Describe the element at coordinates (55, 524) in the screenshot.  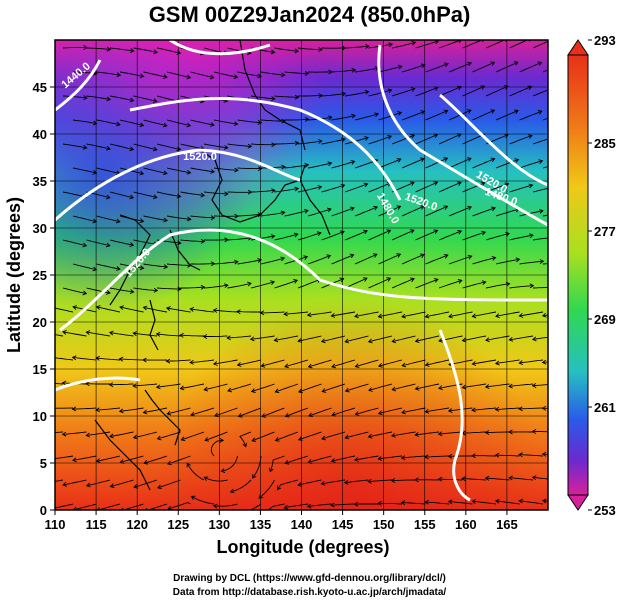
I see `x-tick-label: 110` at that location.